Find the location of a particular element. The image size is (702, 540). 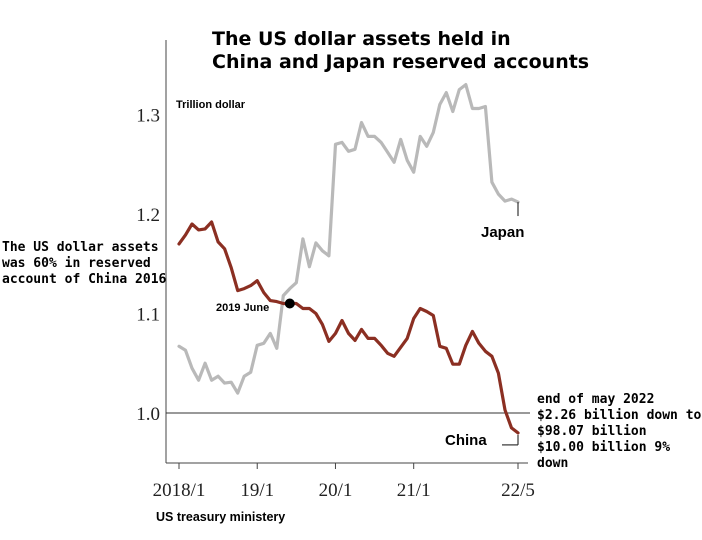

title-line-2: China and Japan reserved accounts is located at coordinates (401, 62).